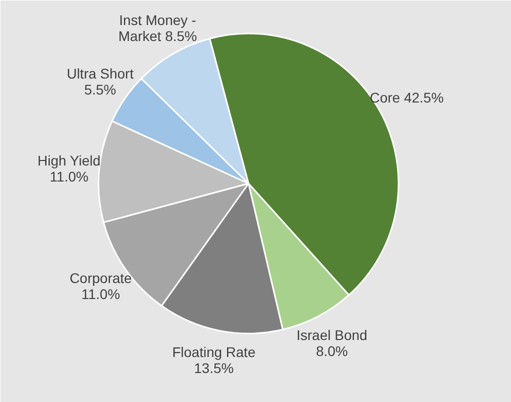 This screenshot has height=402, width=511. Describe the element at coordinates (332, 351) in the screenshot. I see `data-label: 8.0%` at that location.